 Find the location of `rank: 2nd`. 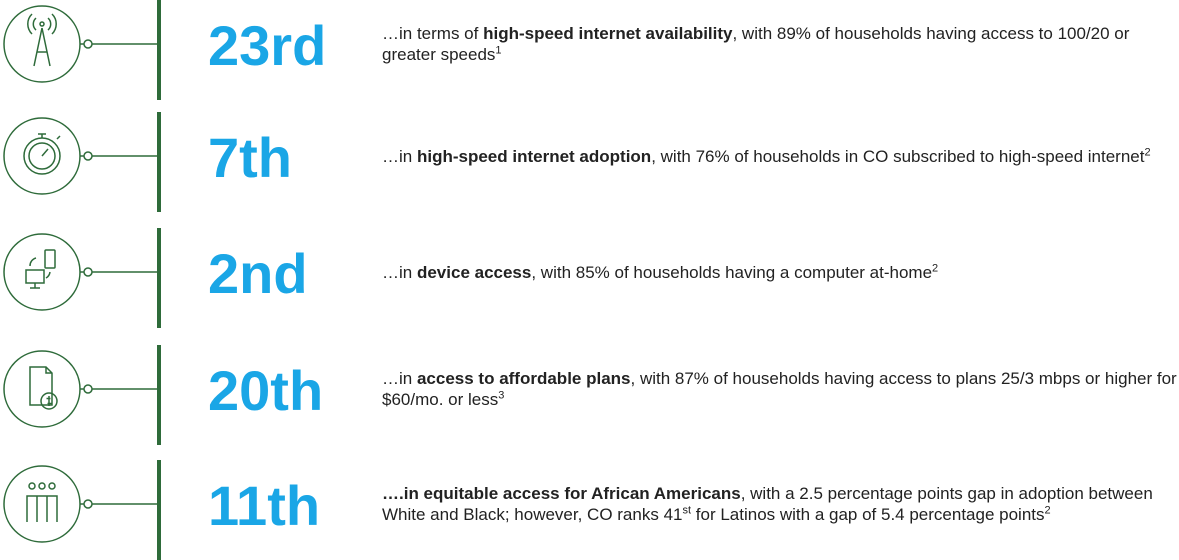

rank: 2nd is located at coordinates (258, 273).